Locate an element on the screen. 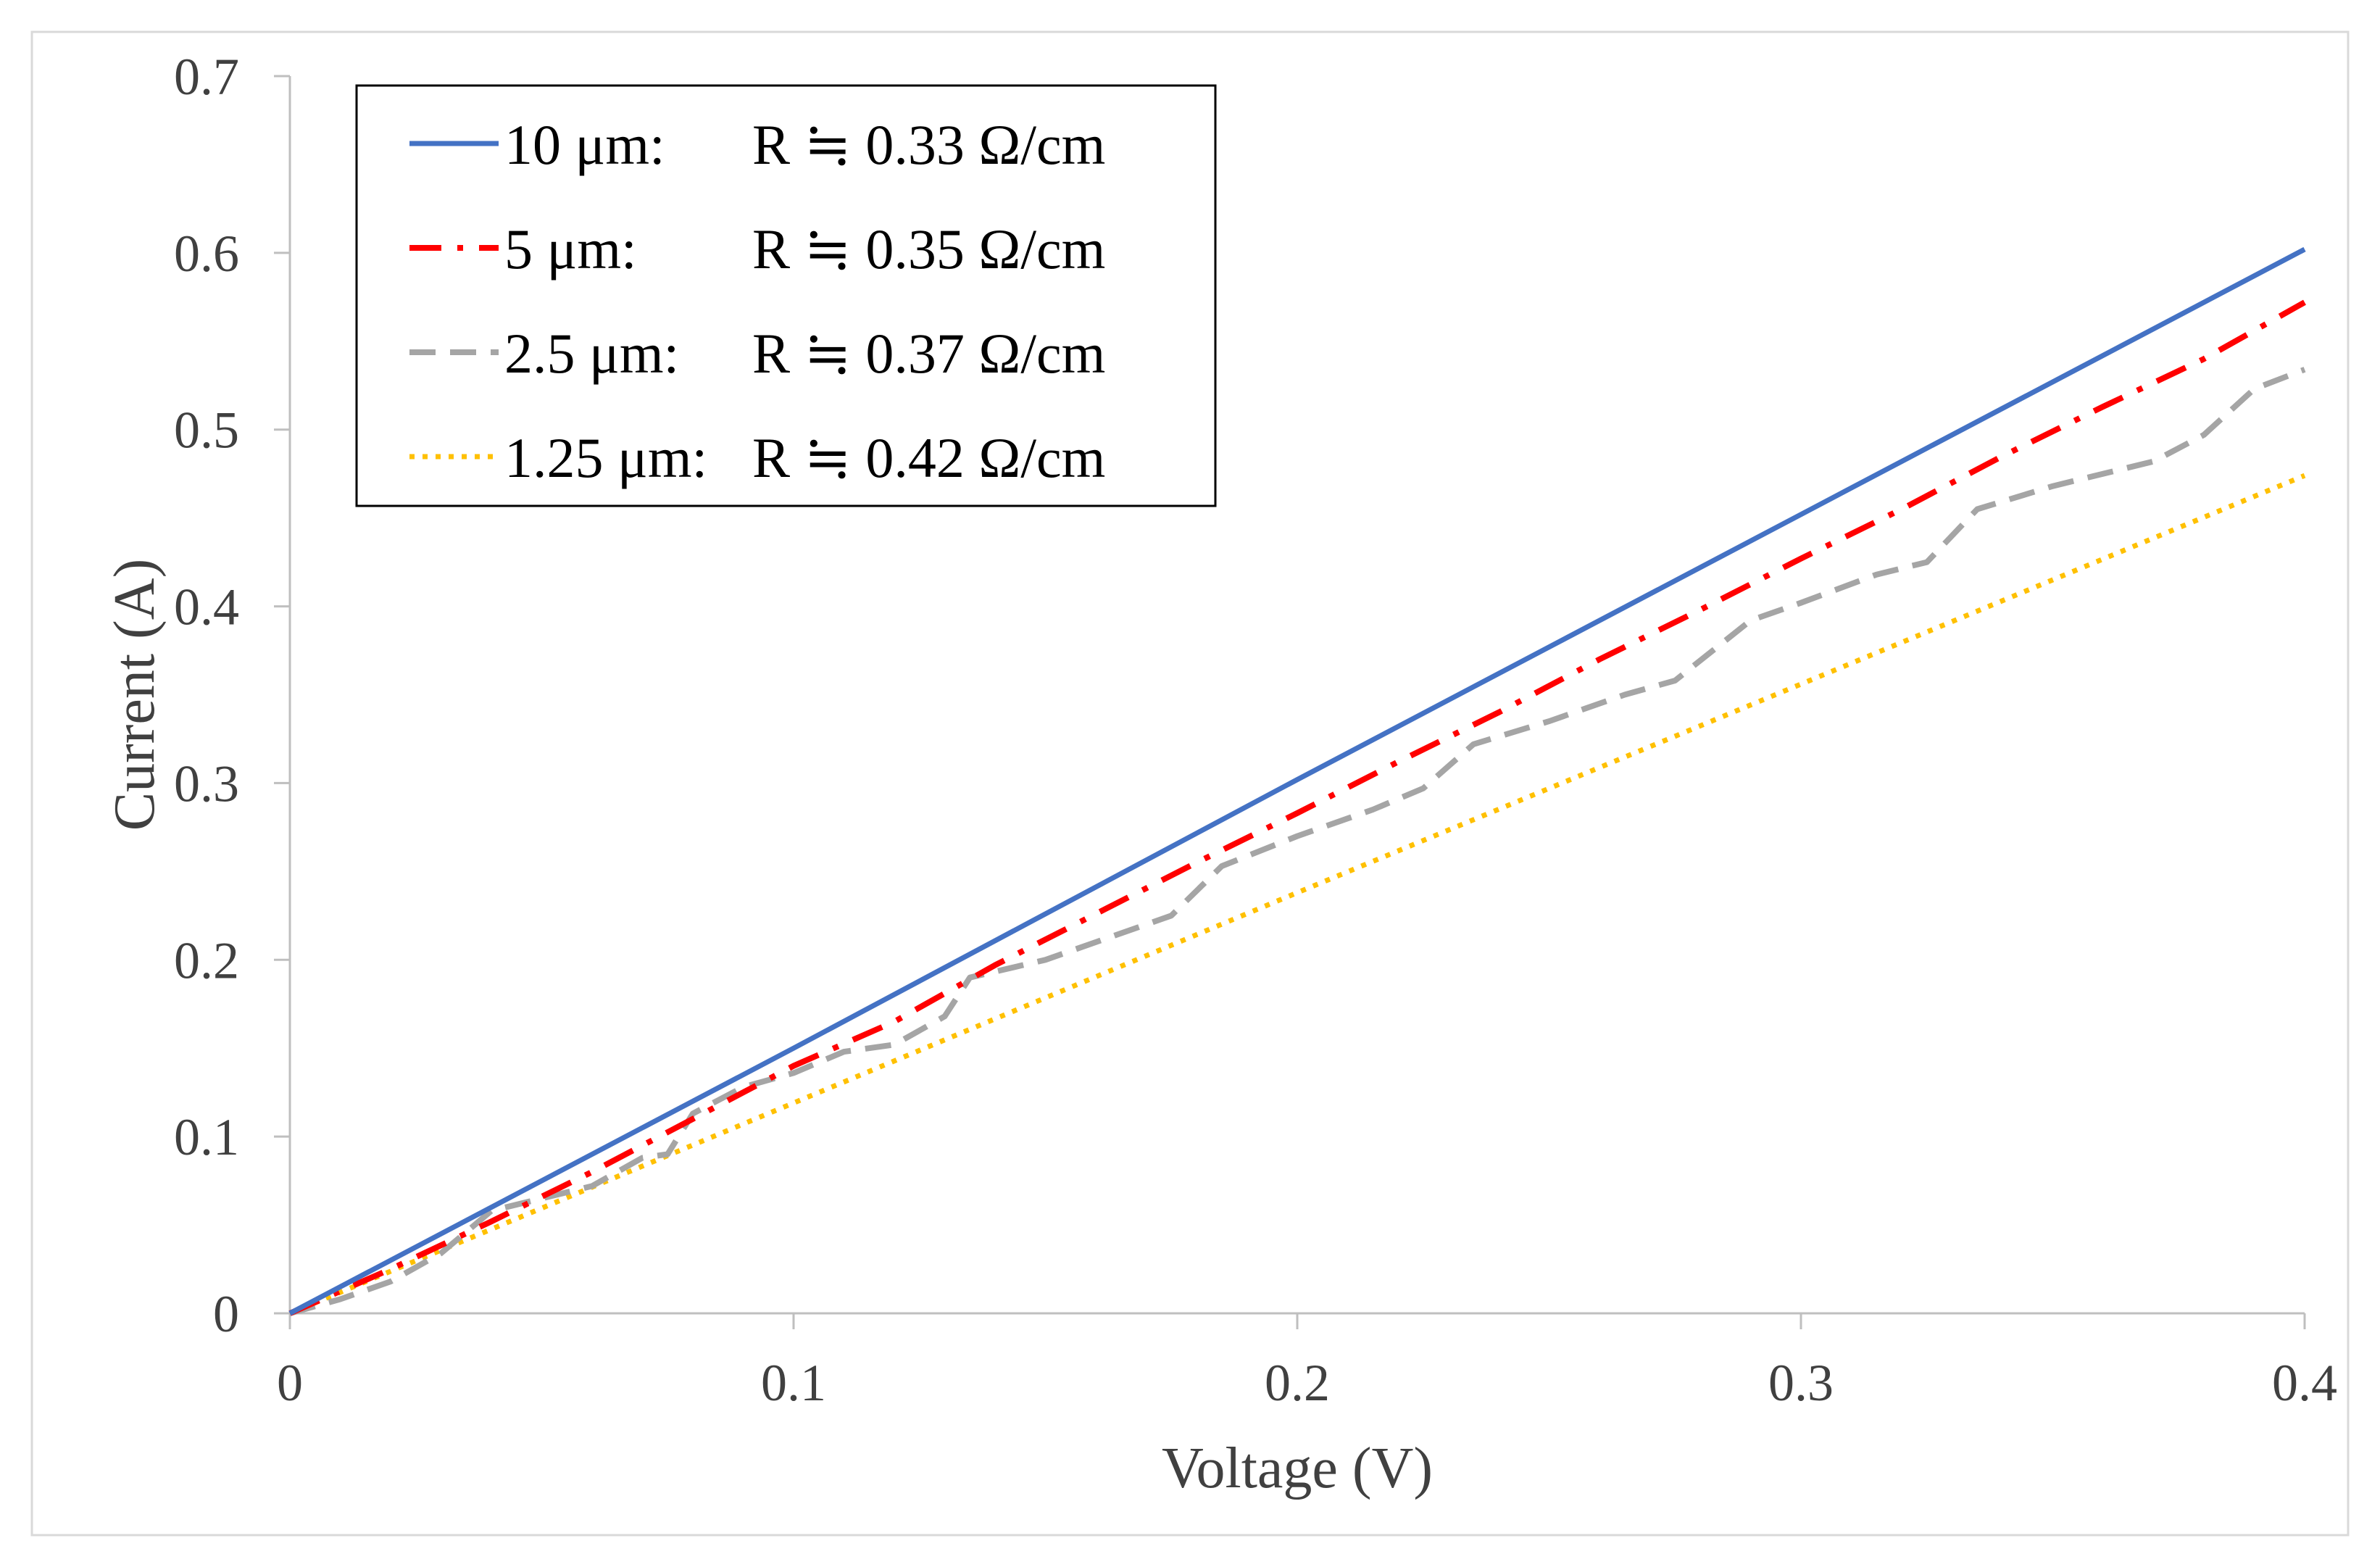 Image resolution: width=2380 pixels, height=1567 pixels. y-tick-label: 0.5 is located at coordinates (206, 431).